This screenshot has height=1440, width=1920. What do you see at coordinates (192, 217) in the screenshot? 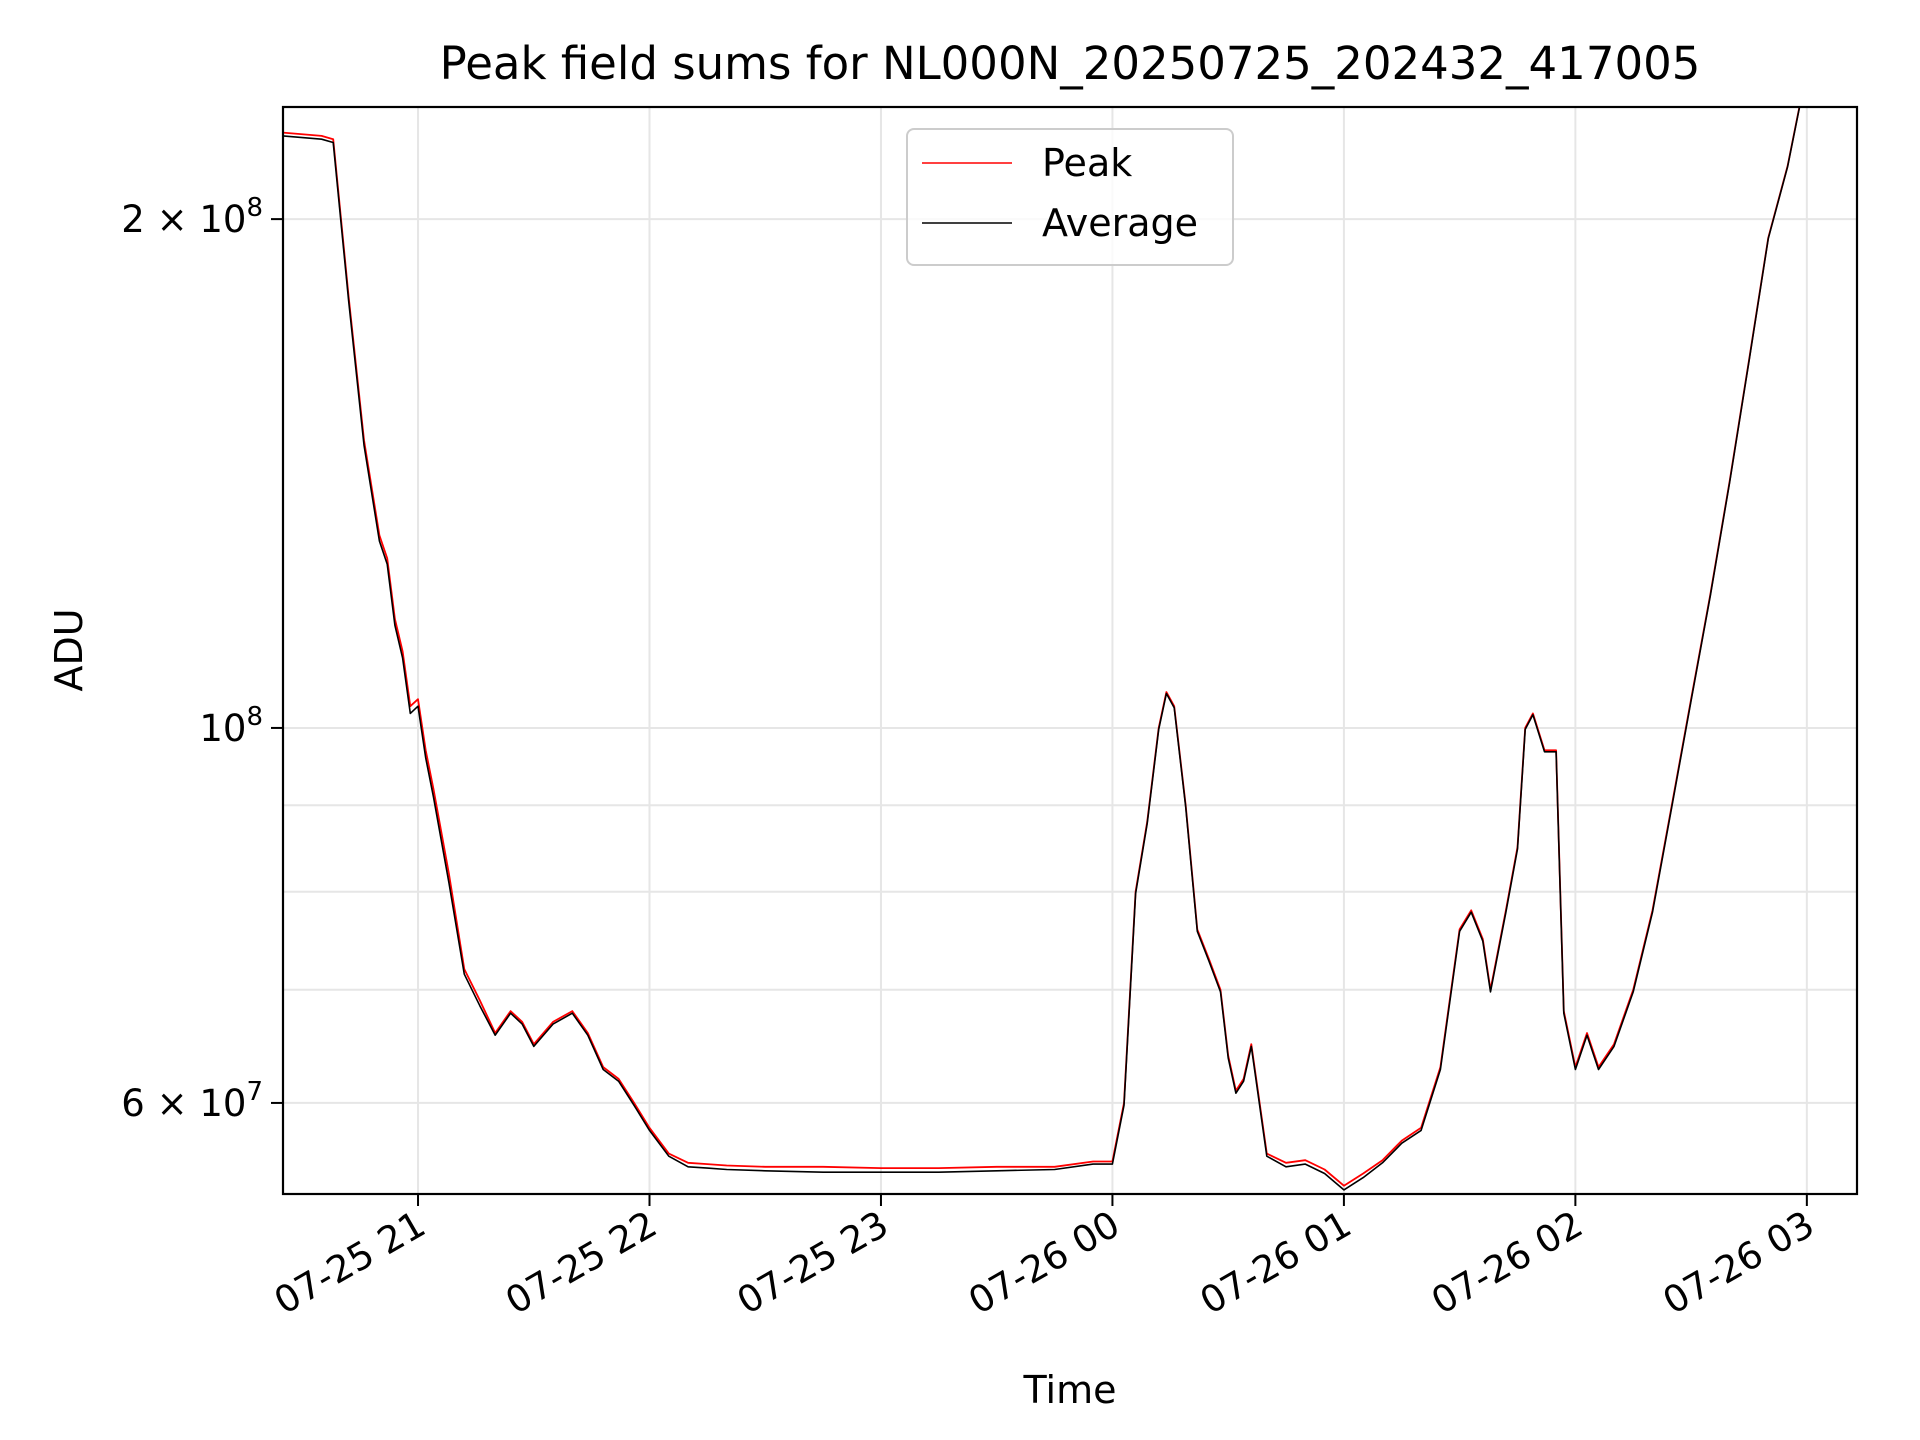
I see `y-tick-label: 2 × 108` at bounding box center [192, 217].